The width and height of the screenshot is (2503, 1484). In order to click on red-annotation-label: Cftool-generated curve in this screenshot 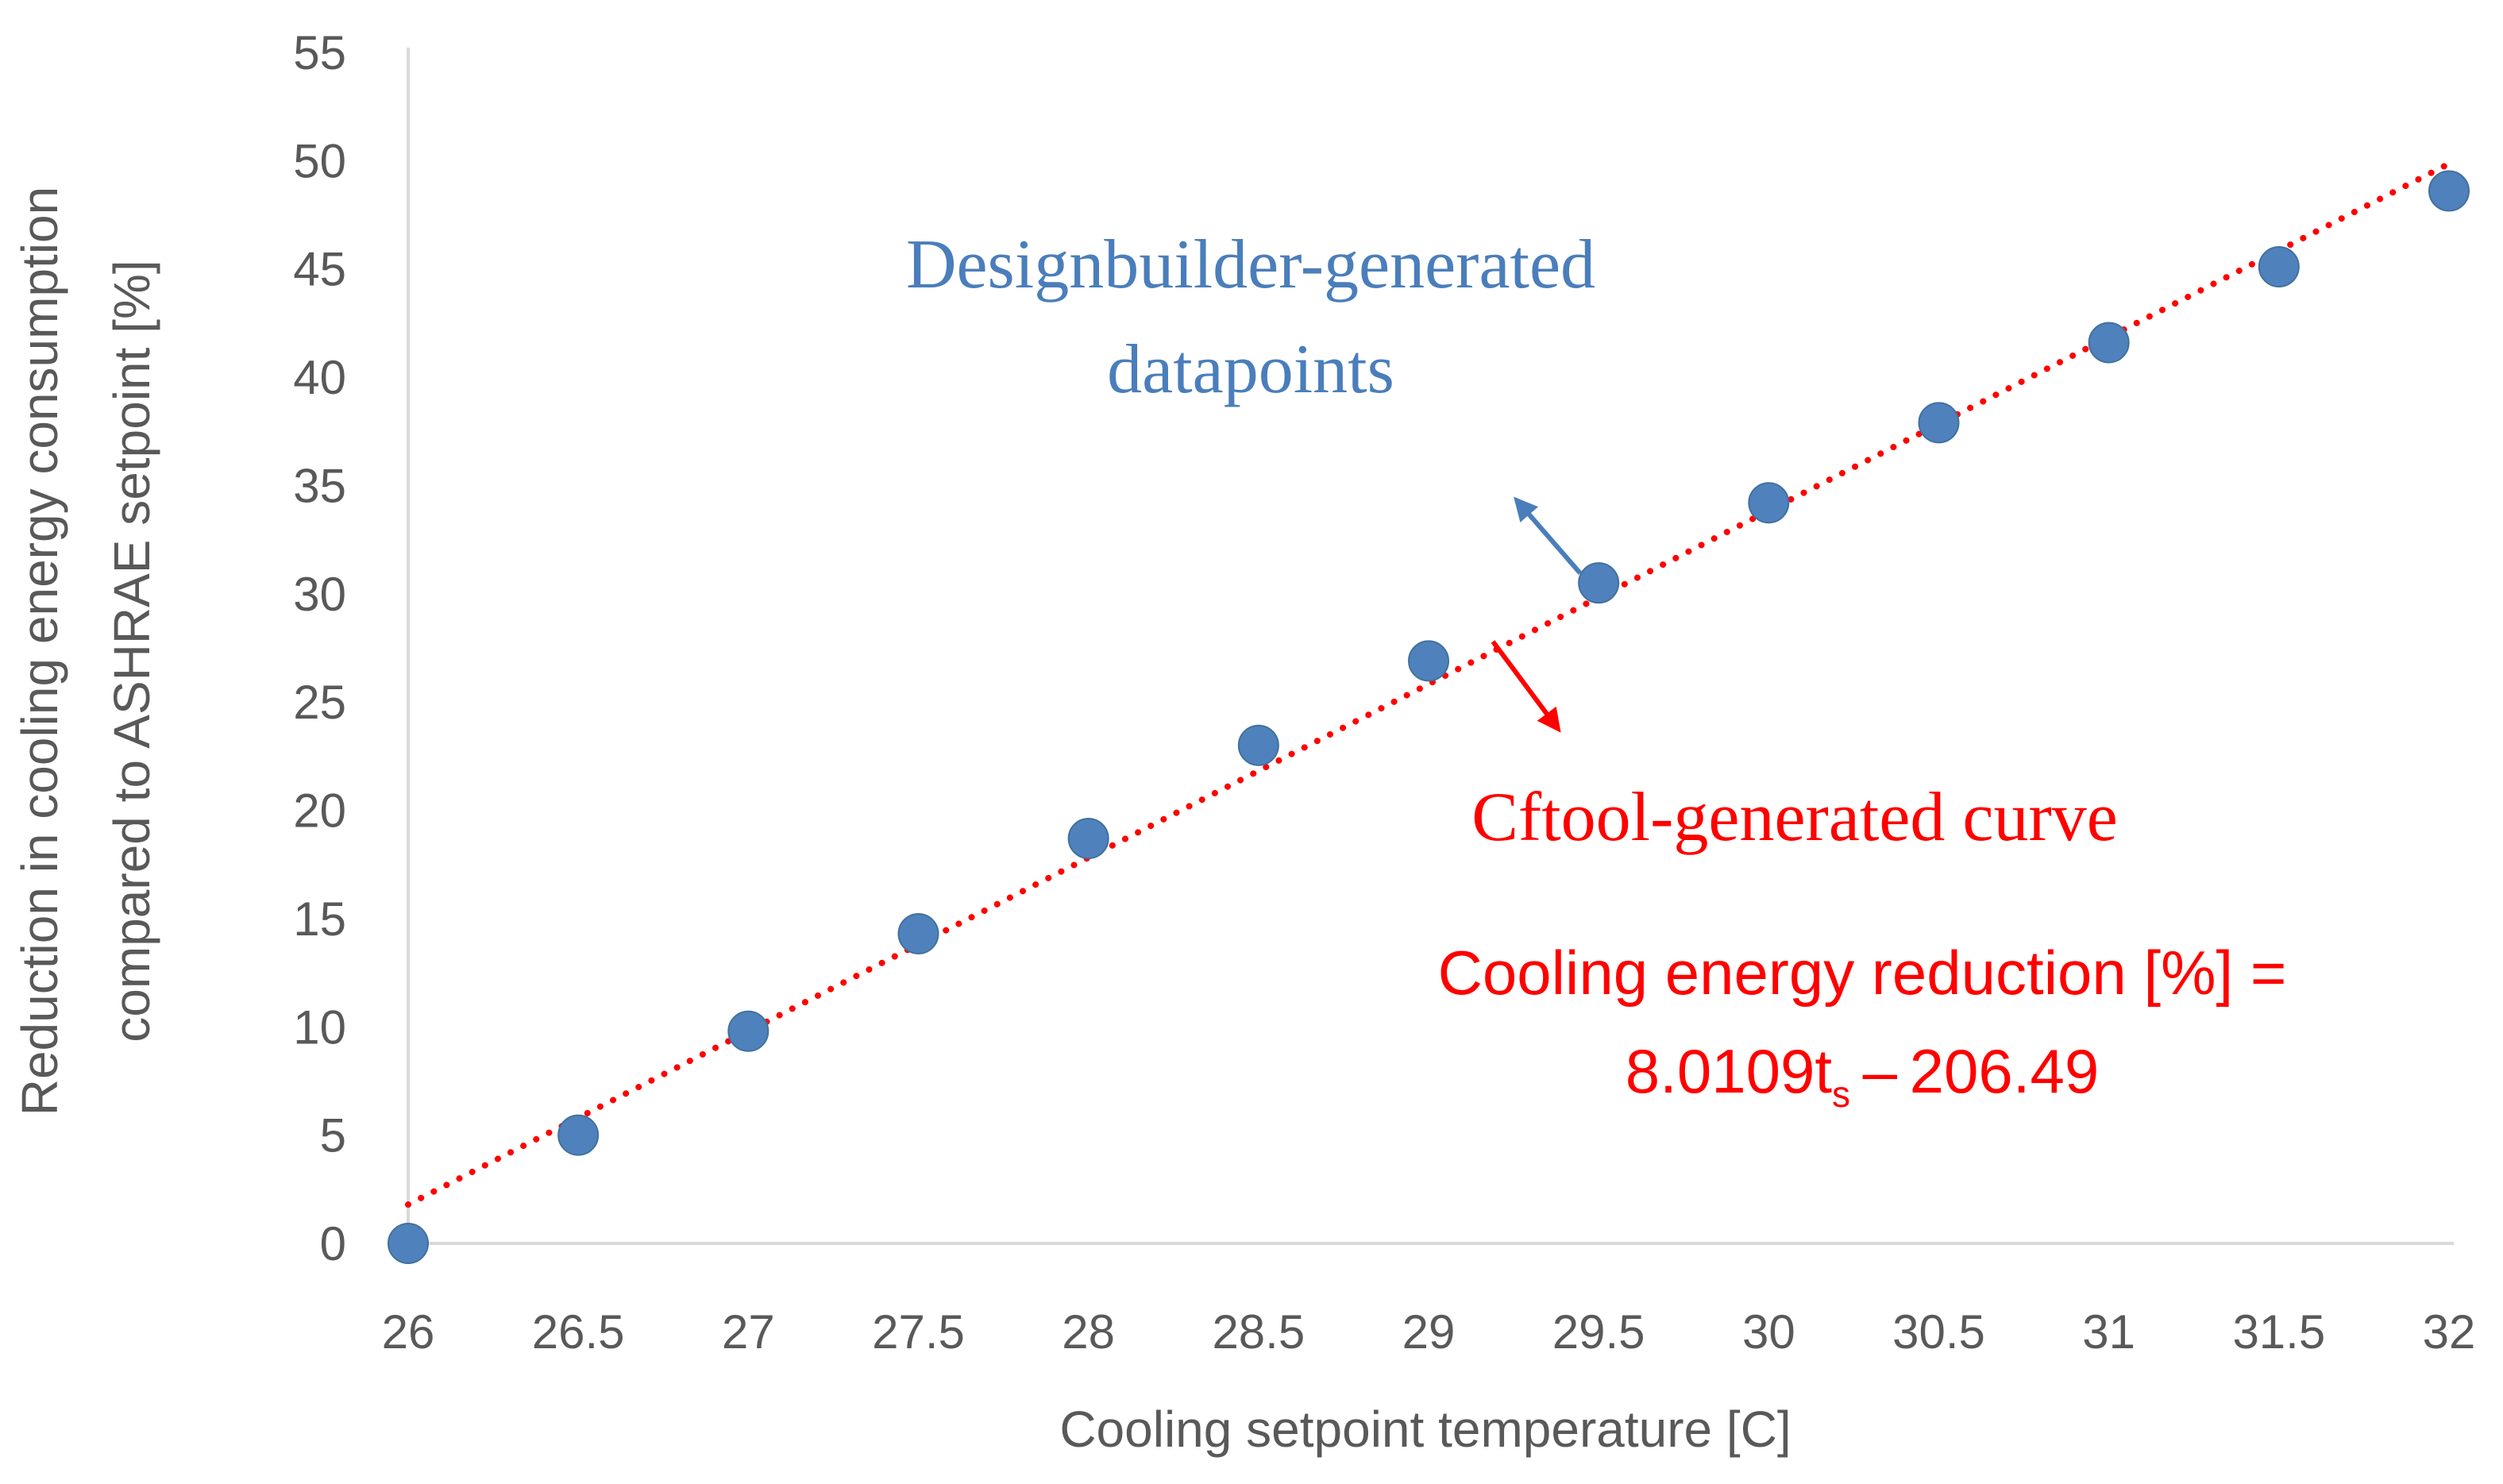, I will do `click(1794, 817)`.